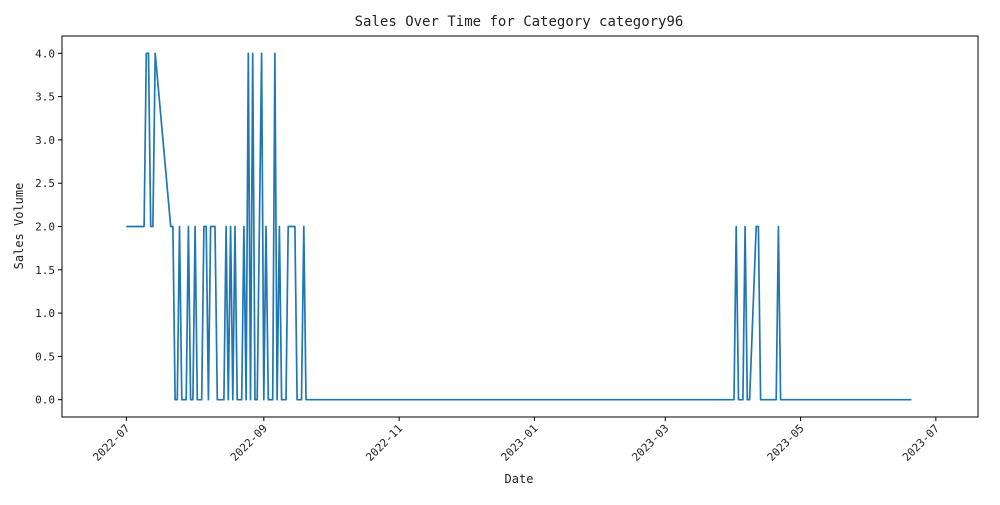  I want to click on chart-title: Sales Over Time for Category category96, so click(519, 22).